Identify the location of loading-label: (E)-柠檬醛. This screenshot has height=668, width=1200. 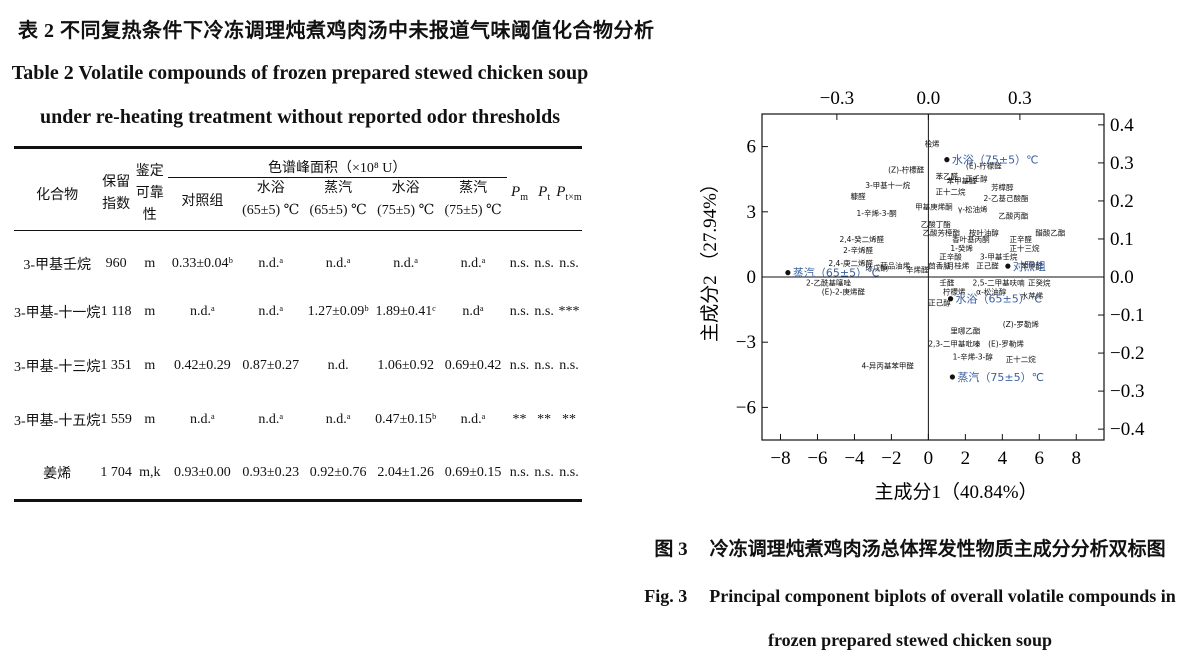
(984, 165).